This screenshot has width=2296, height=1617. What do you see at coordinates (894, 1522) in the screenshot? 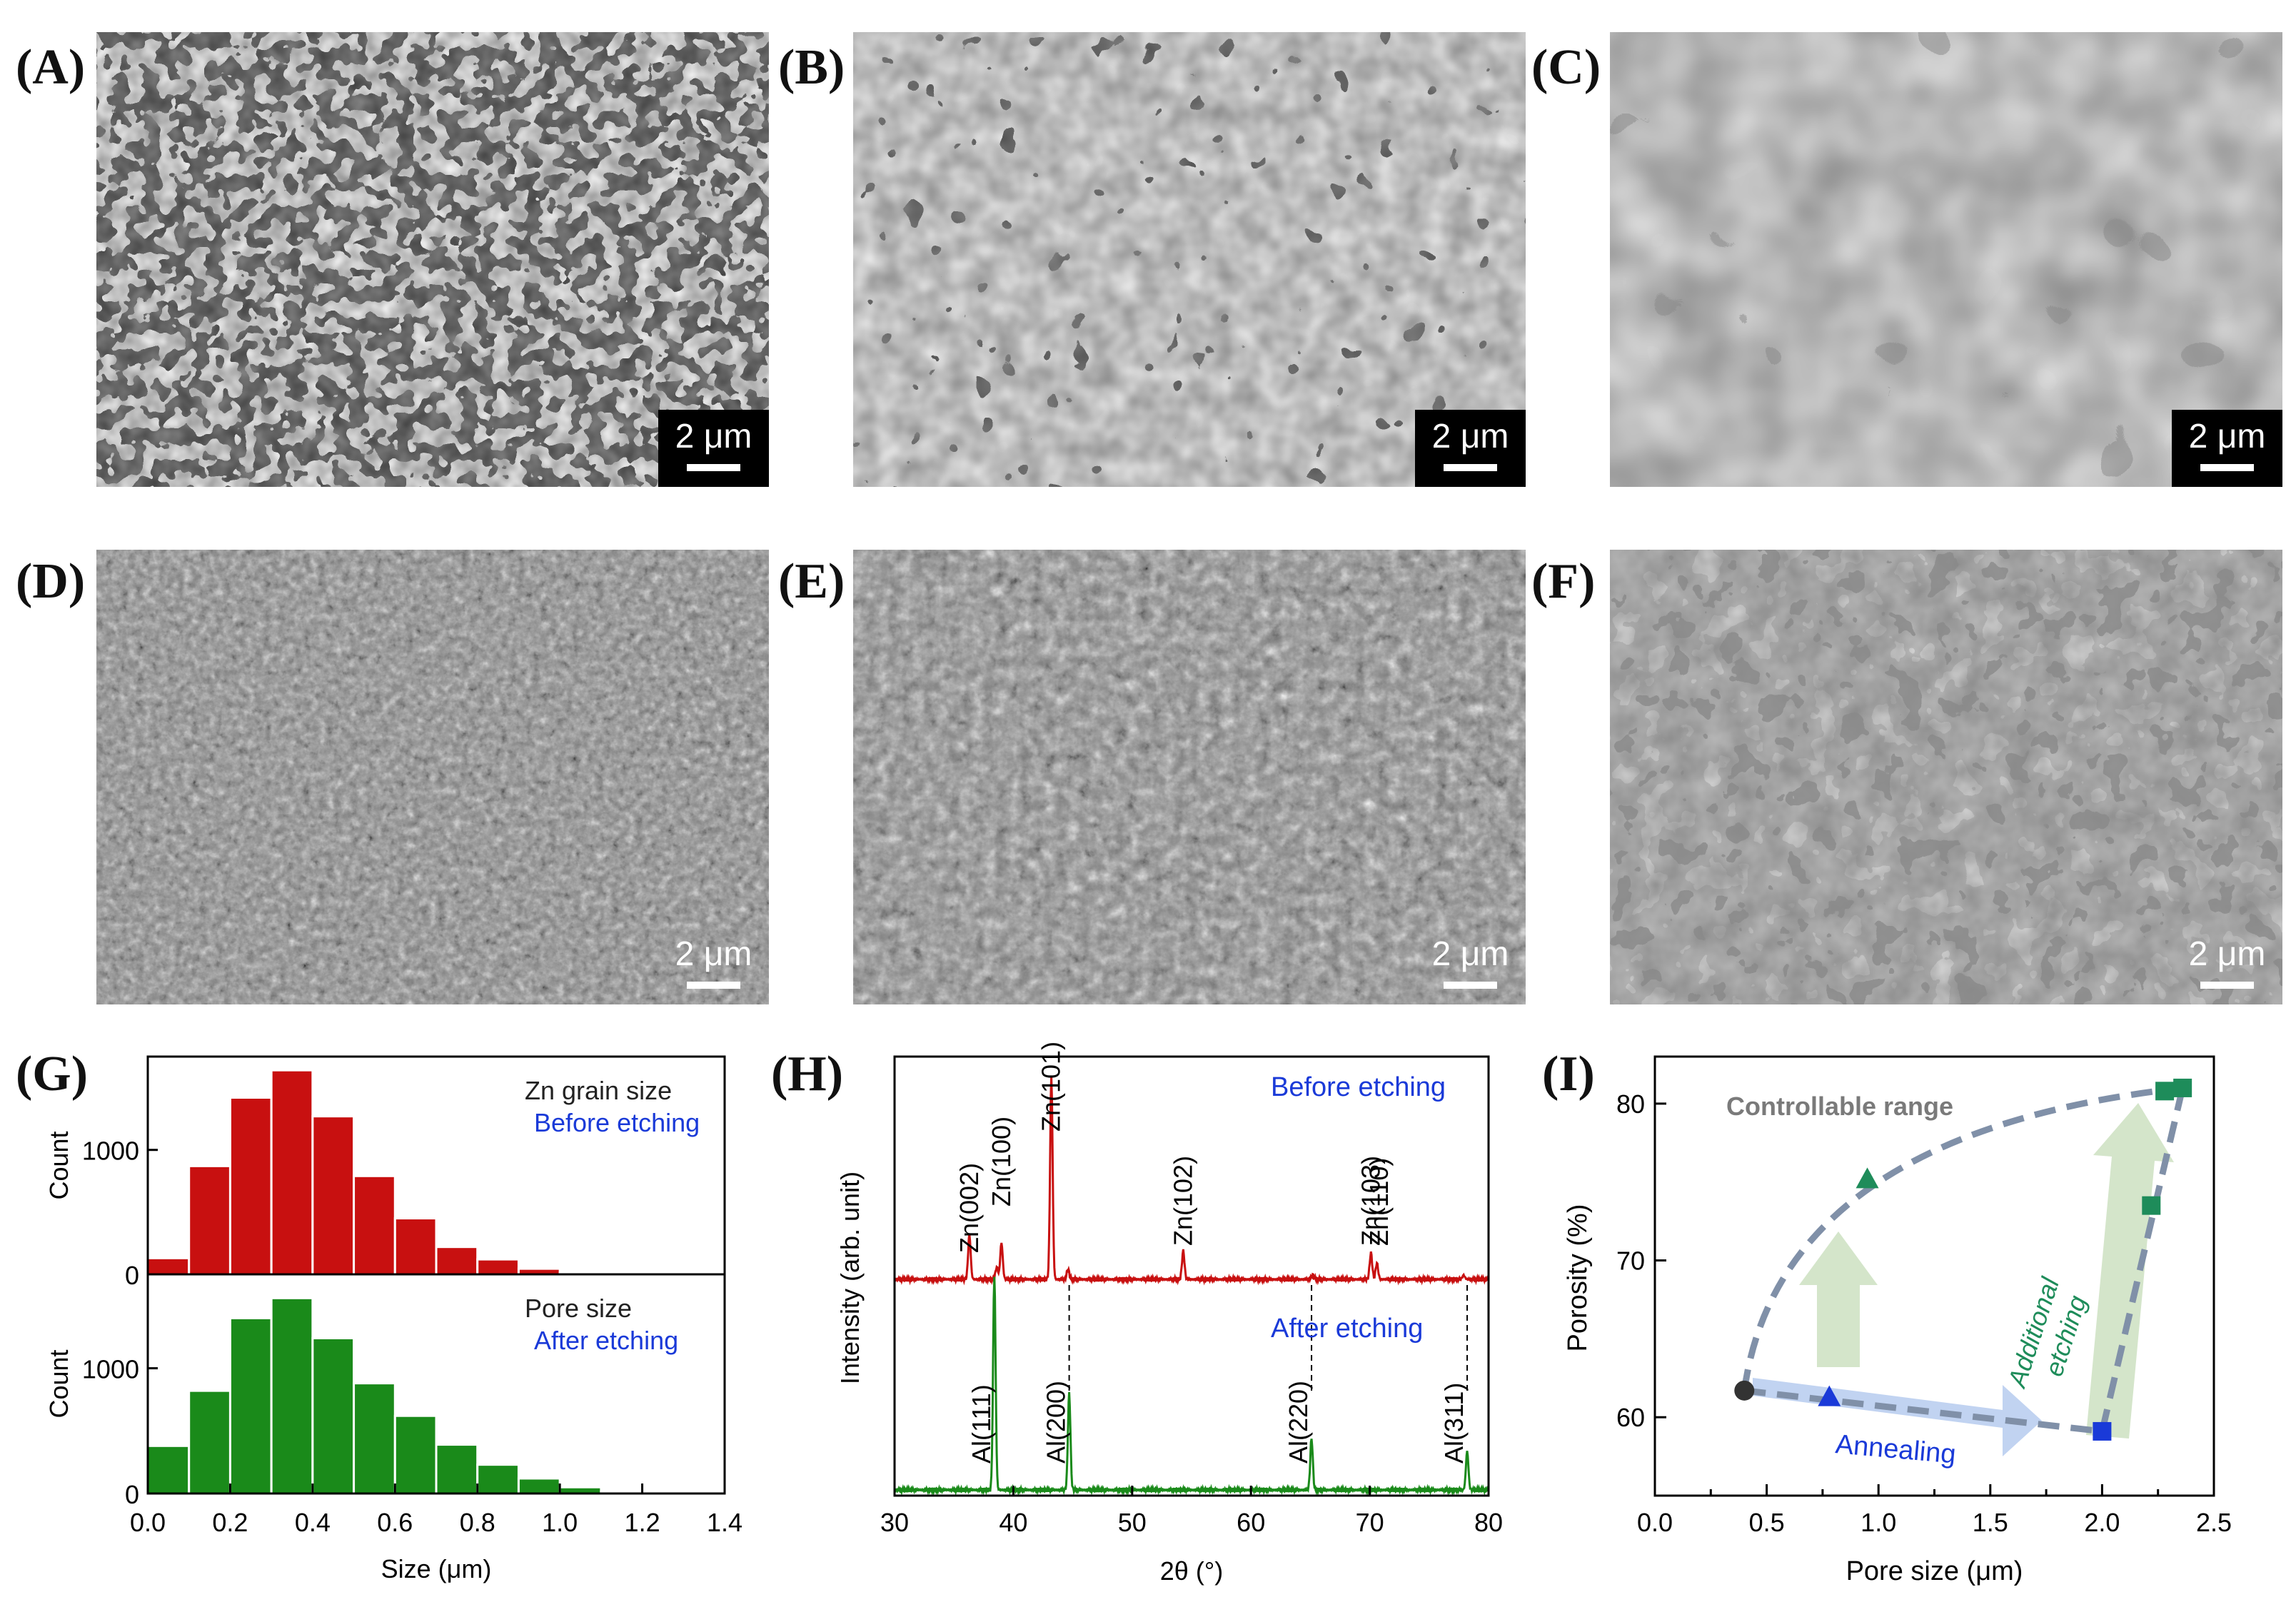
I see `x-tick-label: 30` at bounding box center [894, 1522].